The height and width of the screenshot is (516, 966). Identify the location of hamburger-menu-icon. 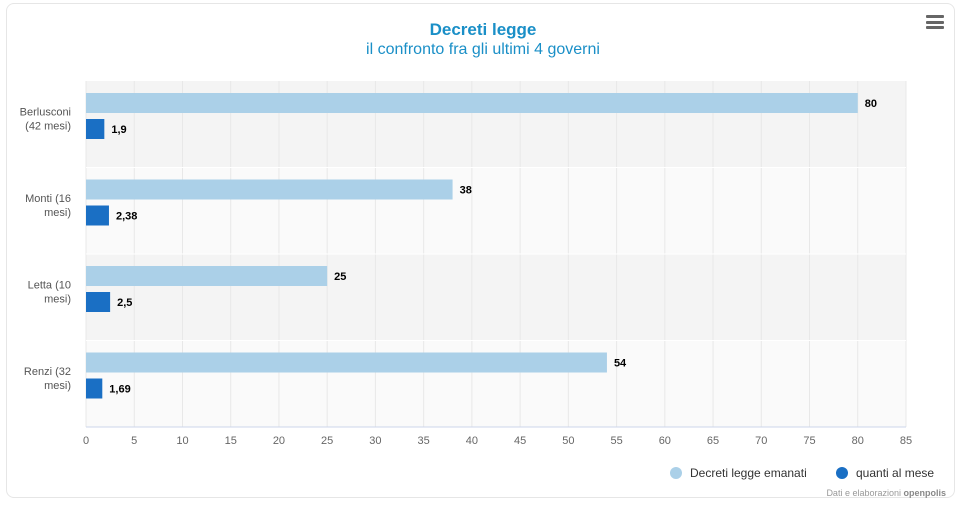
(935, 23).